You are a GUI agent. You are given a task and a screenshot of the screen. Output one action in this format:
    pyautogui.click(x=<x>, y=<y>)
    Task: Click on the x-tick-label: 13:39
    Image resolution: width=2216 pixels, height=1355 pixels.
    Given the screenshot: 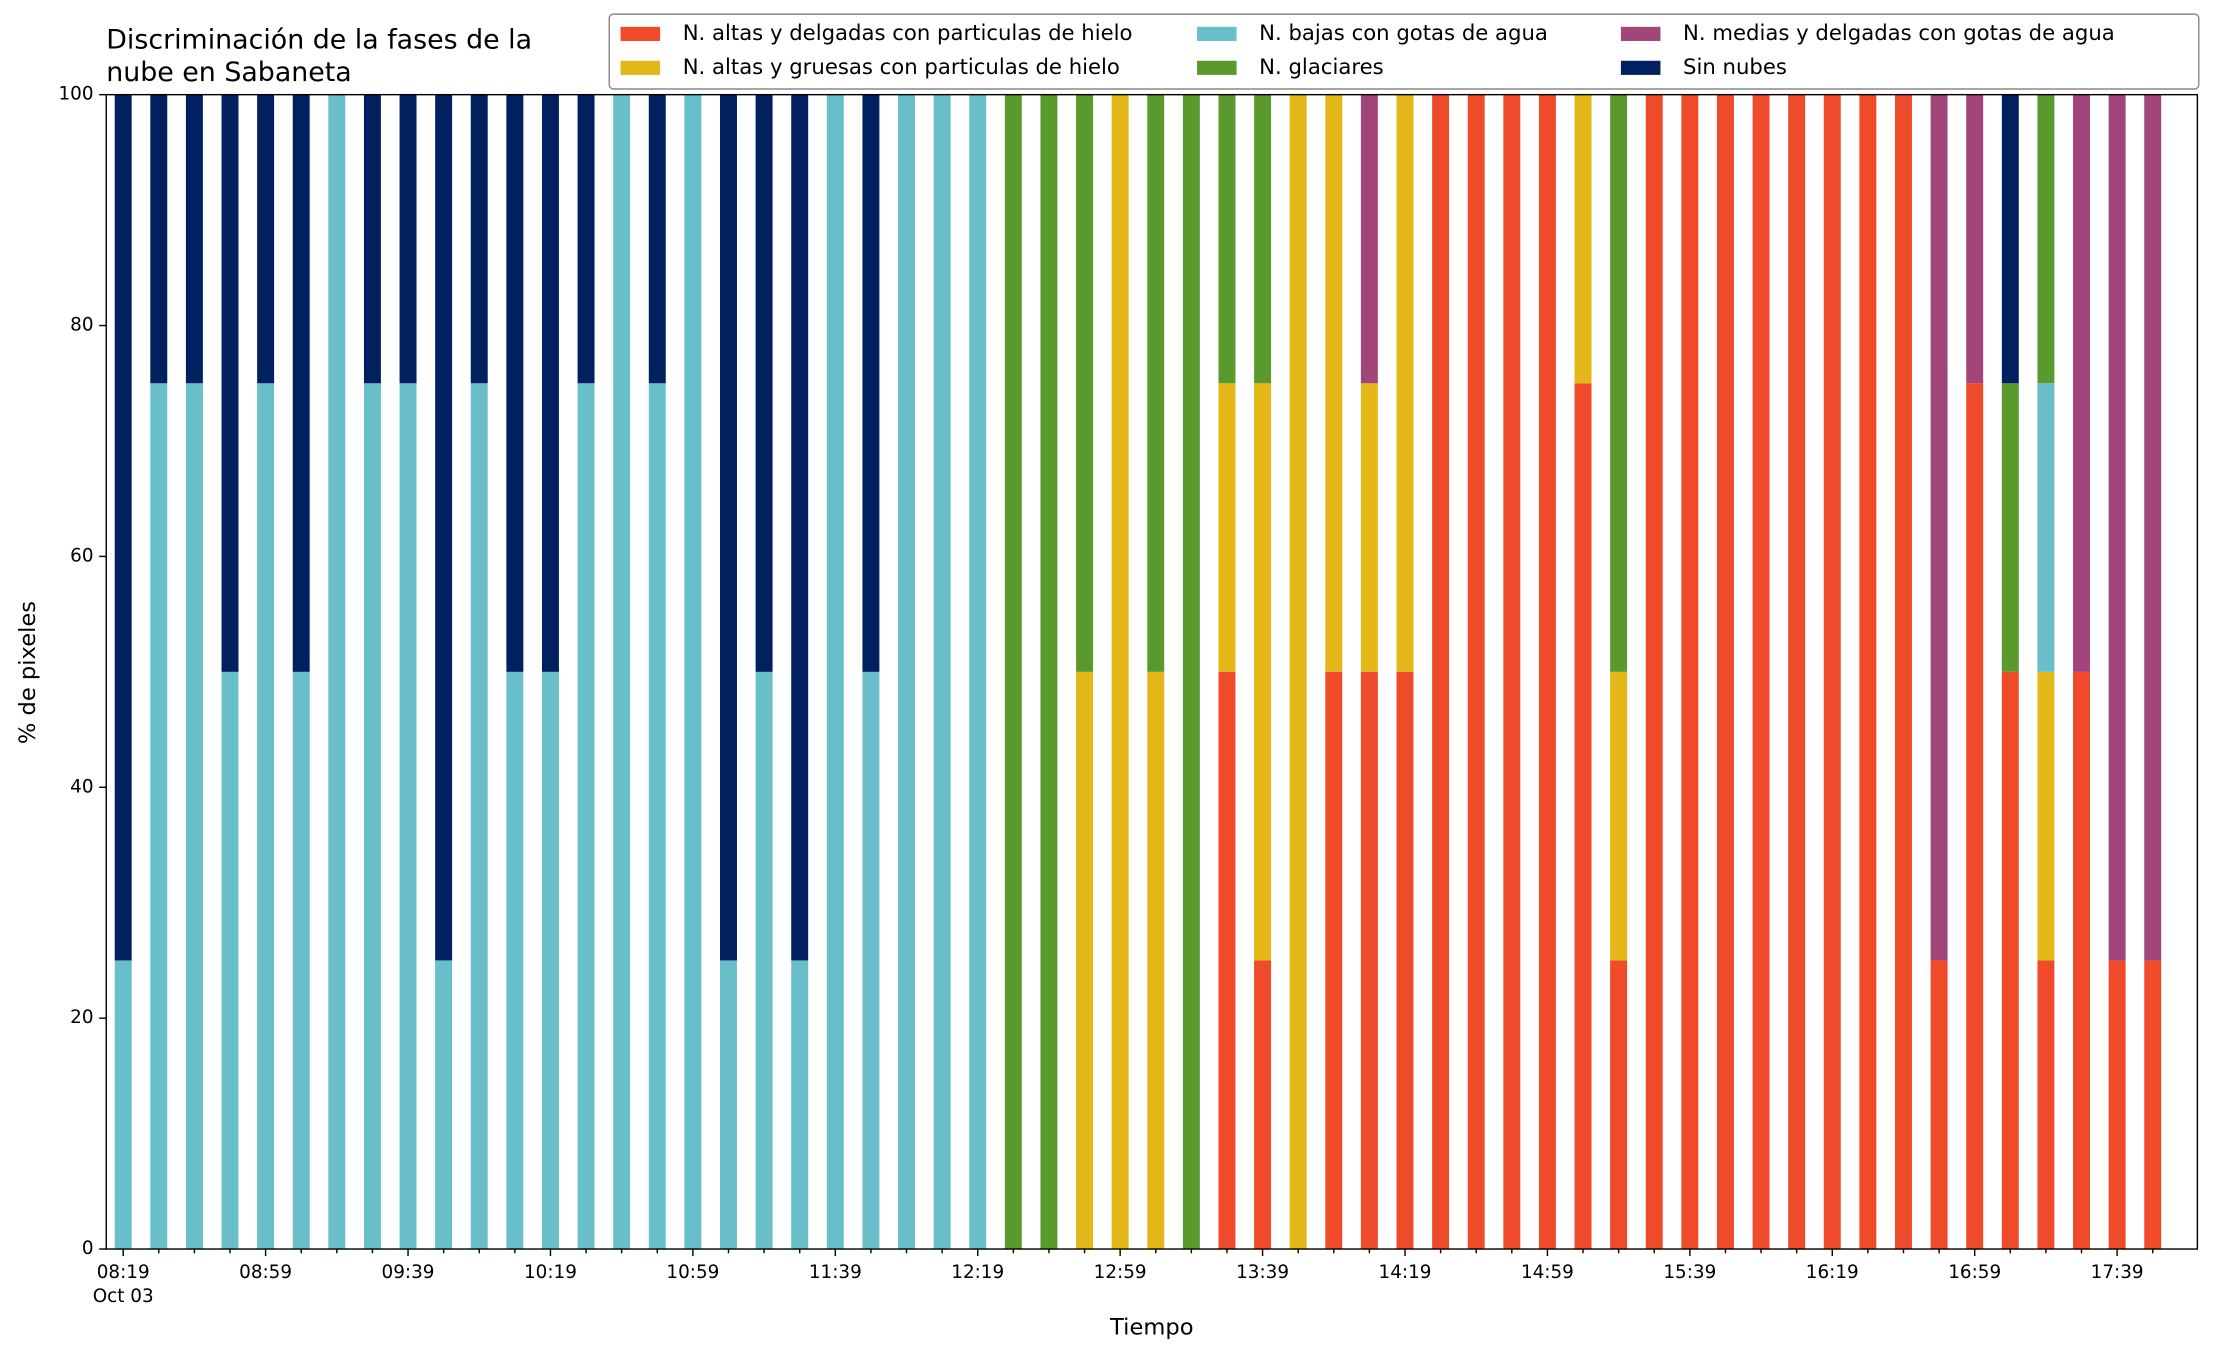 What is the action you would take?
    pyautogui.click(x=1262, y=1272)
    